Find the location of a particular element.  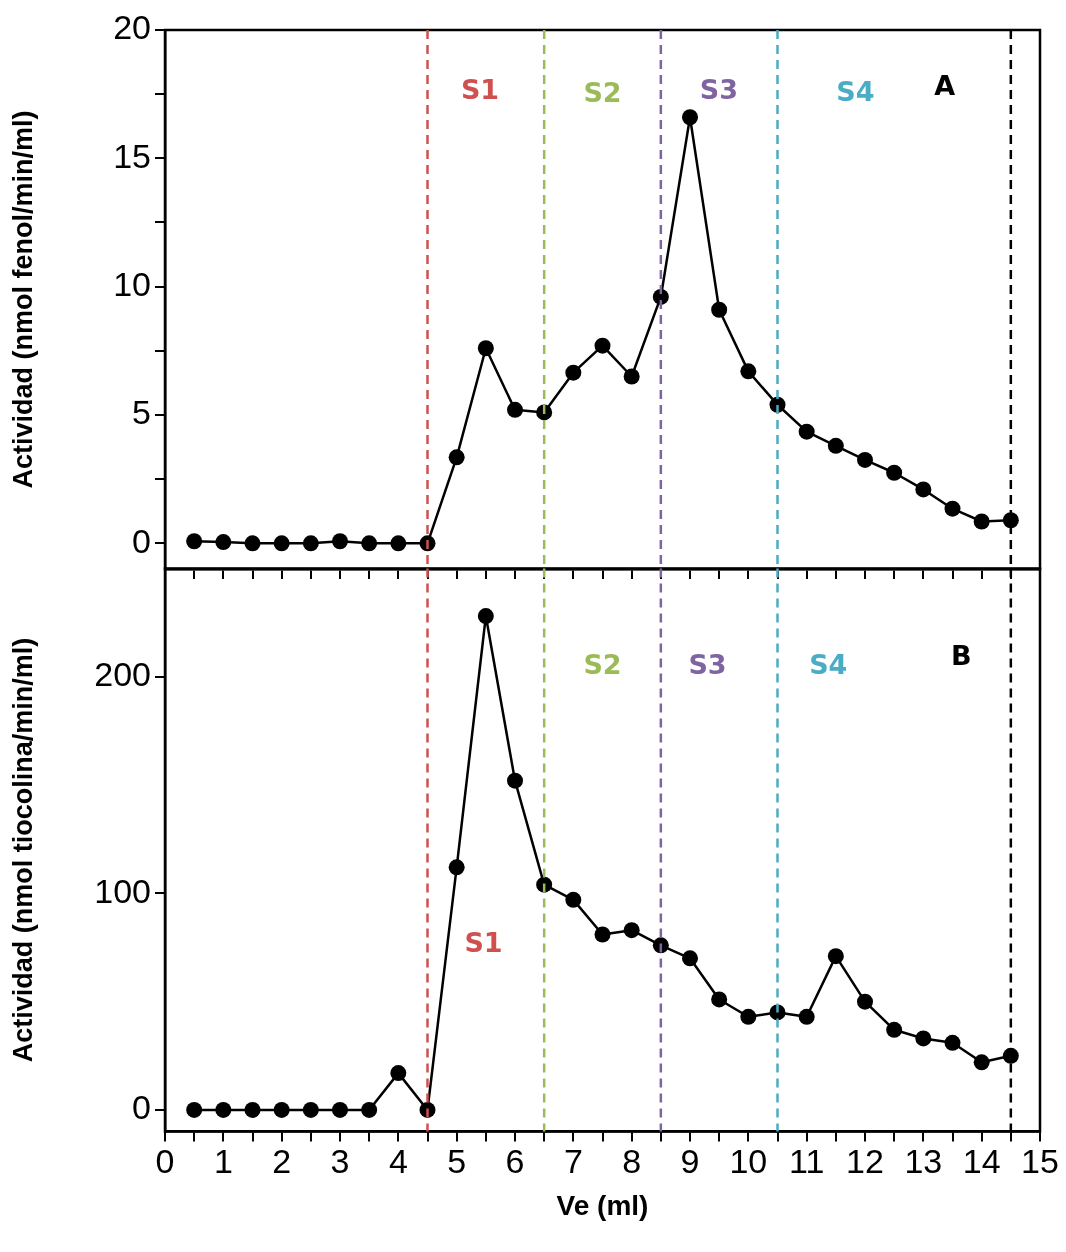

x-tick-label: 9 is located at coordinates (690, 1161).